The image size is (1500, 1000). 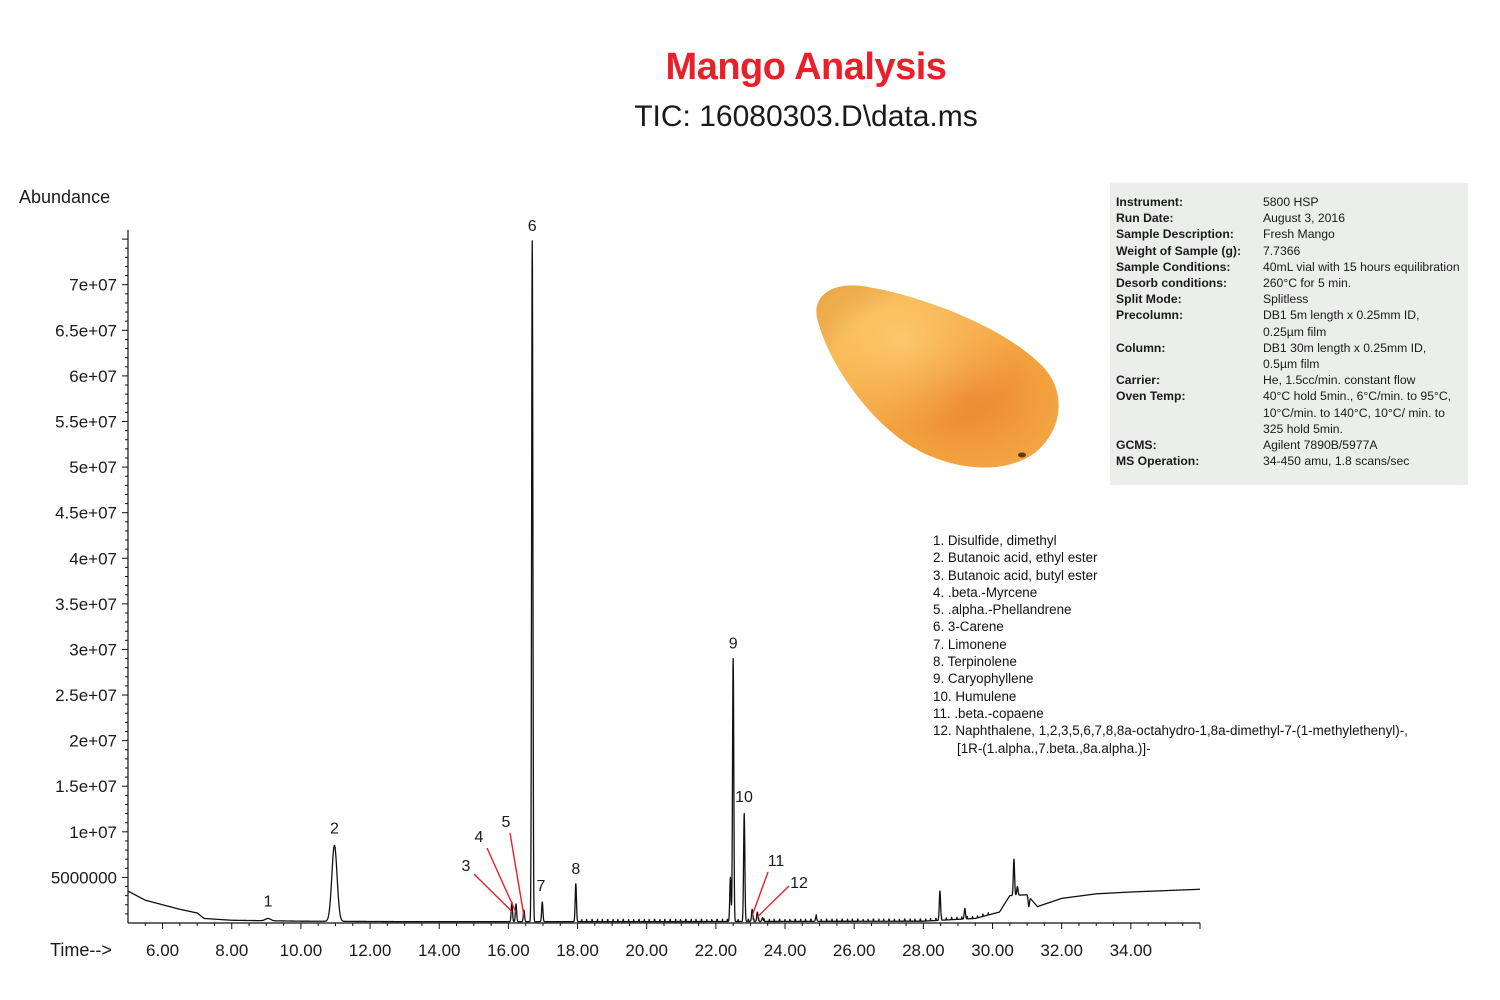 What do you see at coordinates (439, 950) in the screenshot?
I see `x-tick-label: 14.00` at bounding box center [439, 950].